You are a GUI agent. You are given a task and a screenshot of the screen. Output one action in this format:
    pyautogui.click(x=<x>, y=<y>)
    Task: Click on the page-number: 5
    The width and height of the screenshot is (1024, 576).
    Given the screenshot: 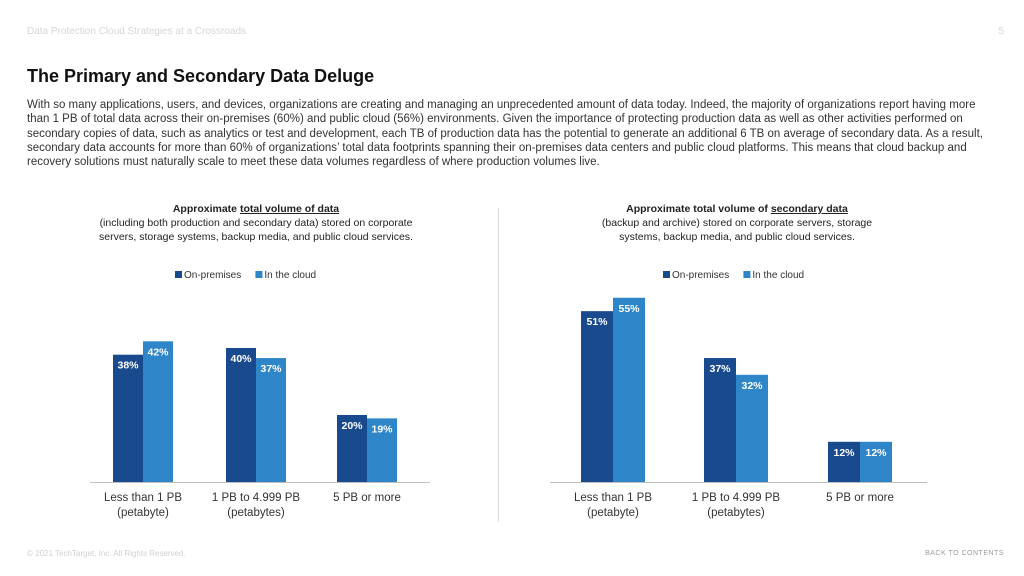 What is the action you would take?
    pyautogui.click(x=1001, y=31)
    